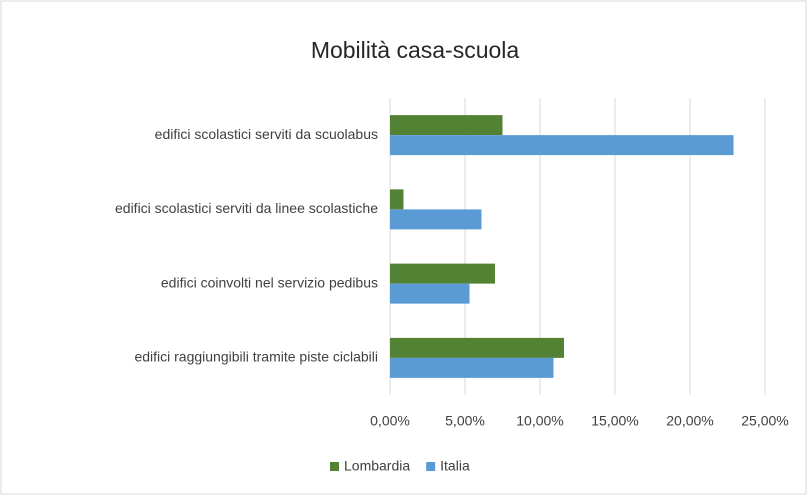 The height and width of the screenshot is (495, 807). I want to click on x-tick-label: 0,00%, so click(390, 421).